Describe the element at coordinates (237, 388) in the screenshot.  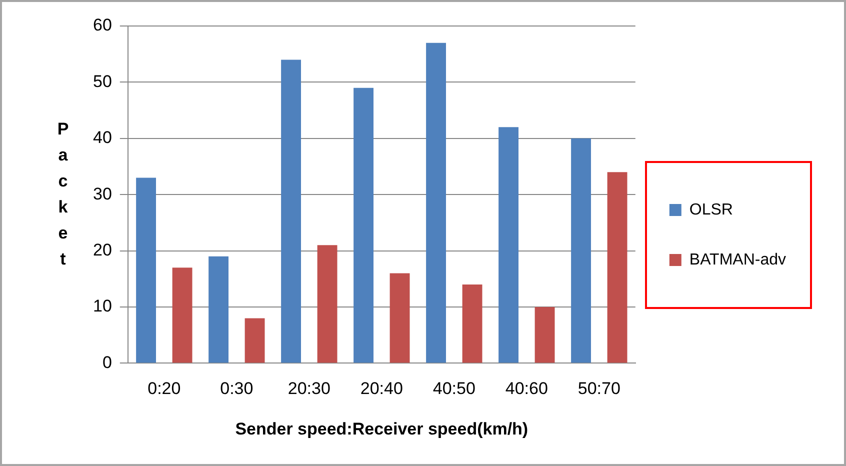
I see `x-tick-label: 0:30` at that location.